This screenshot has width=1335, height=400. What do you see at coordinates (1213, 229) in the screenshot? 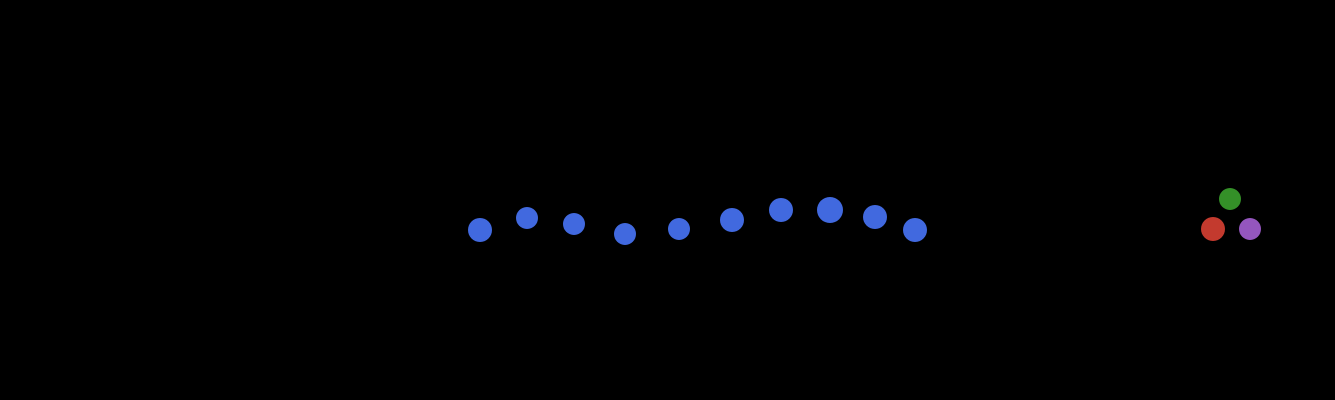
I see `cluster-dot-red` at bounding box center [1213, 229].